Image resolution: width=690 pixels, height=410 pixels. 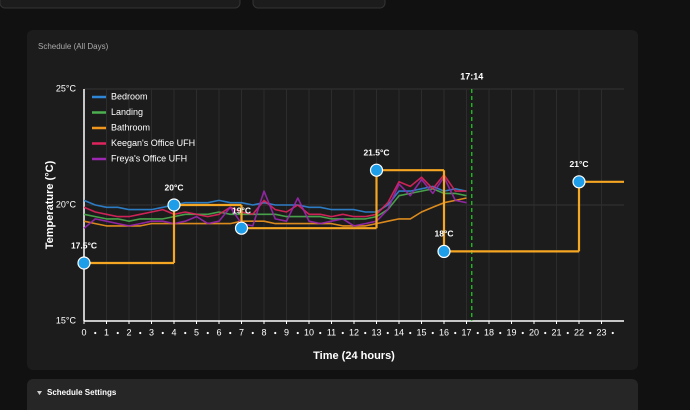 What do you see at coordinates (241, 332) in the screenshot?
I see `x-tick-label: 7` at bounding box center [241, 332].